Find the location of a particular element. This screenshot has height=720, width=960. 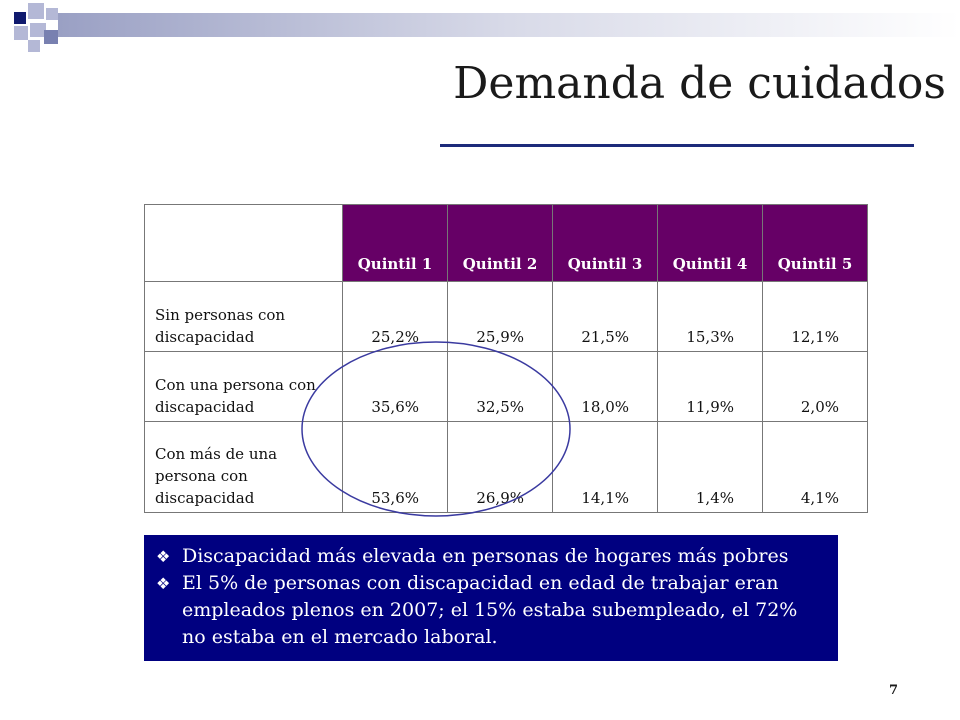

table-cell: 11,9% is located at coordinates (710, 386).